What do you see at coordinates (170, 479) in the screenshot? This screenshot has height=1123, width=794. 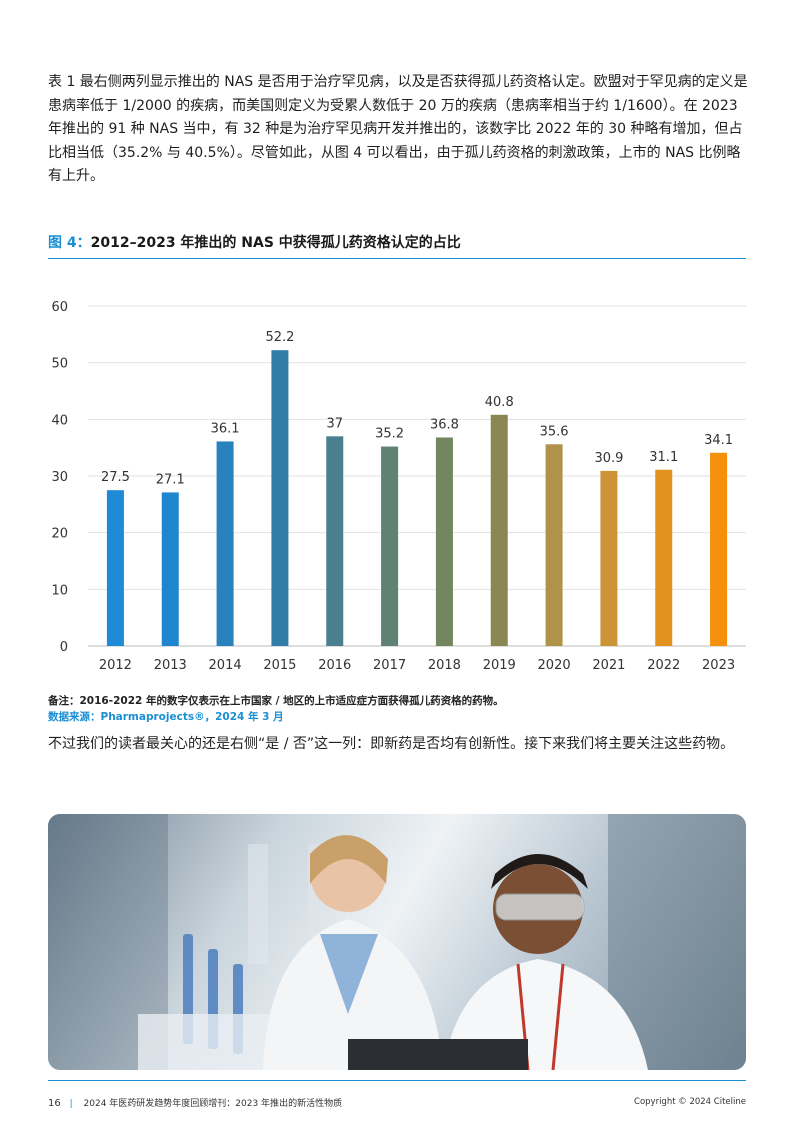 I see `data-label-2013: 27.1` at bounding box center [170, 479].